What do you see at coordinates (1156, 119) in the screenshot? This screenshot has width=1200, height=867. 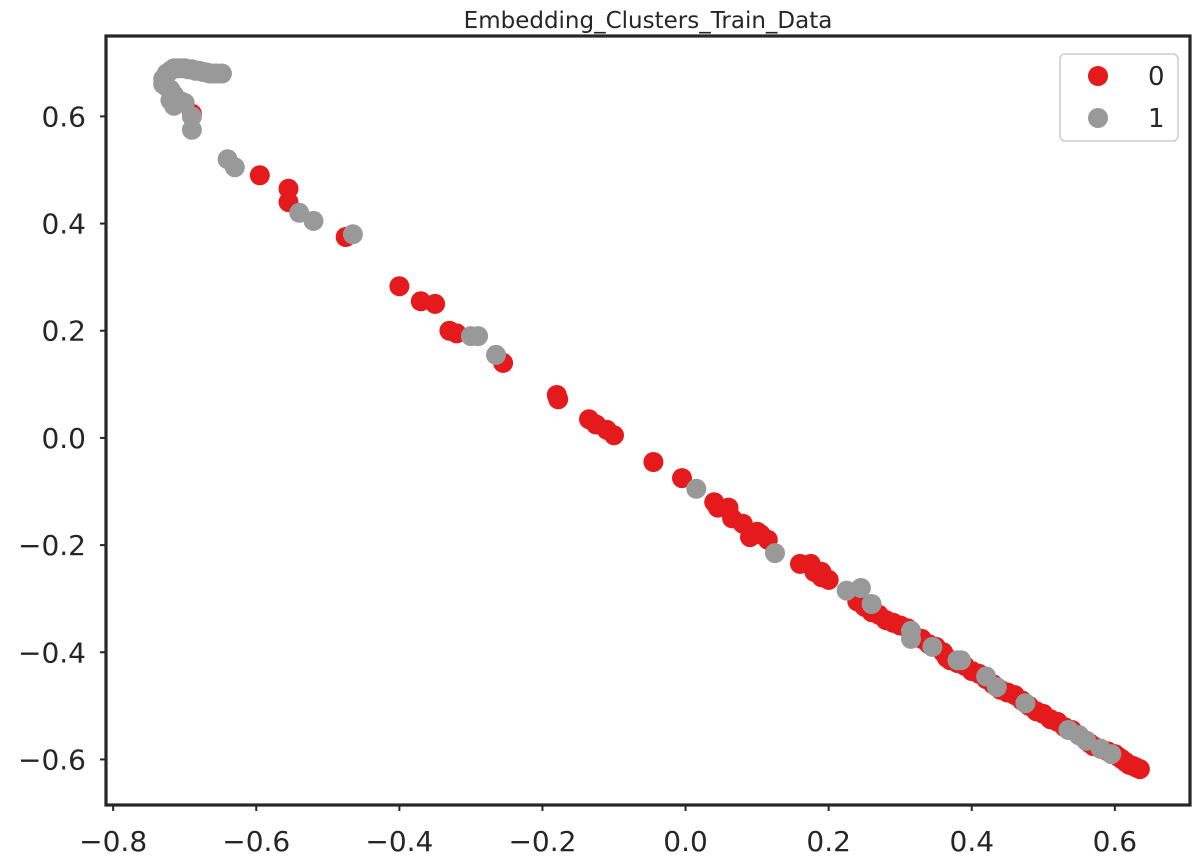 I see `legend-label-1: 1` at bounding box center [1156, 119].